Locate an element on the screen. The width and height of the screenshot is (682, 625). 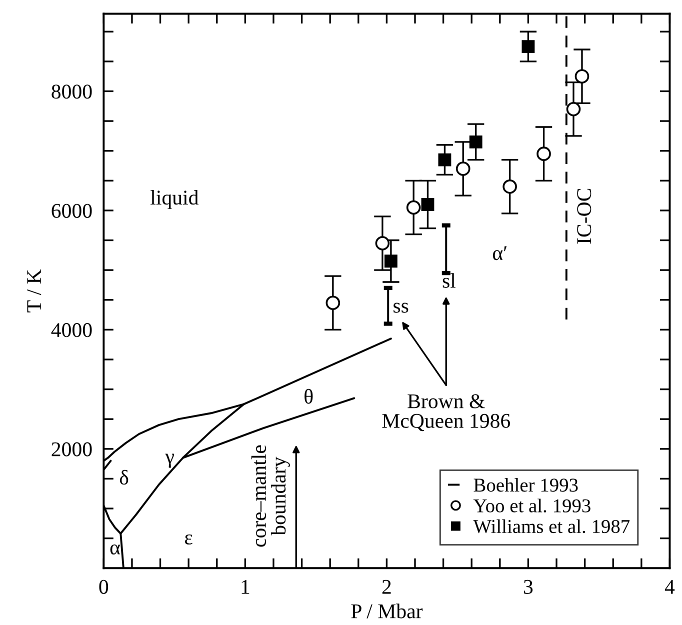
annotation: core–mantle boundary is located at coordinates (270, 496).